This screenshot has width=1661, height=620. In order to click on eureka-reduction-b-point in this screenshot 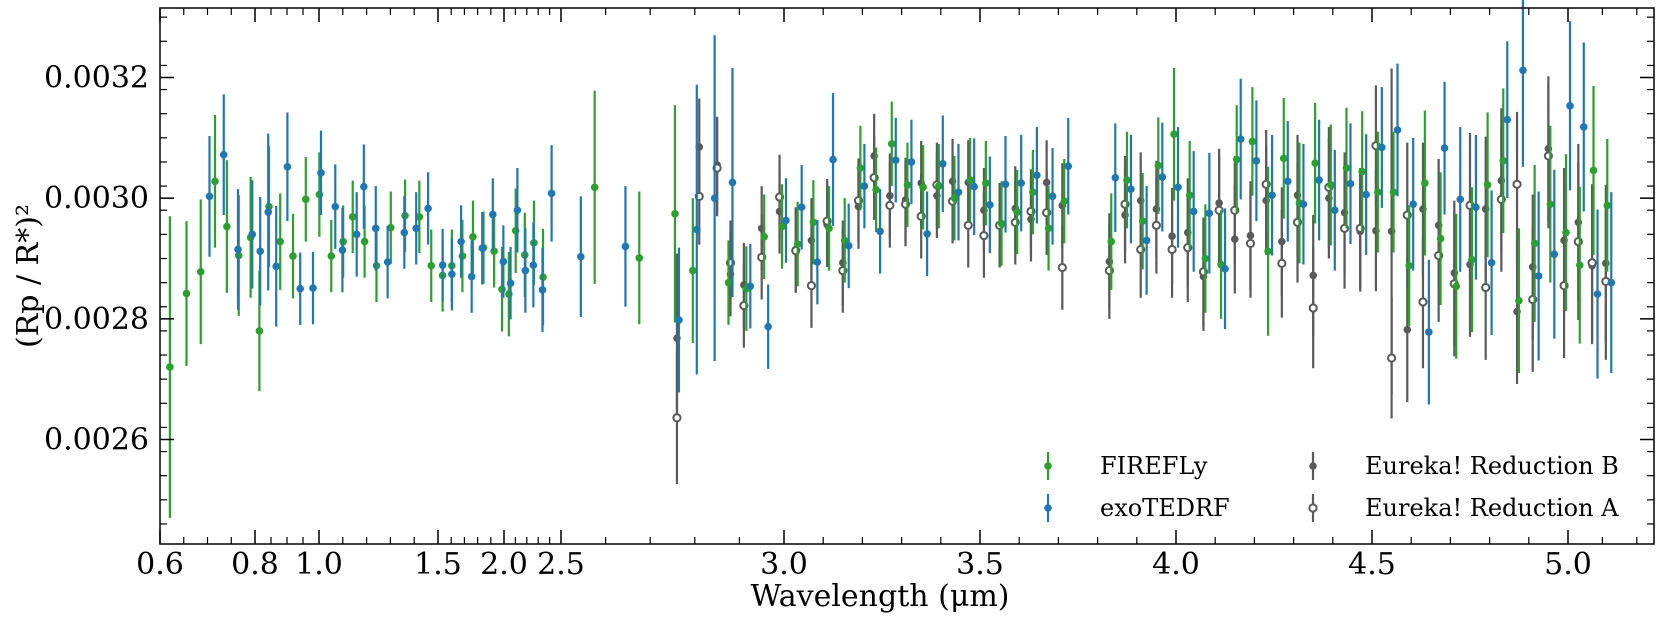, I will do `click(1407, 329)`.